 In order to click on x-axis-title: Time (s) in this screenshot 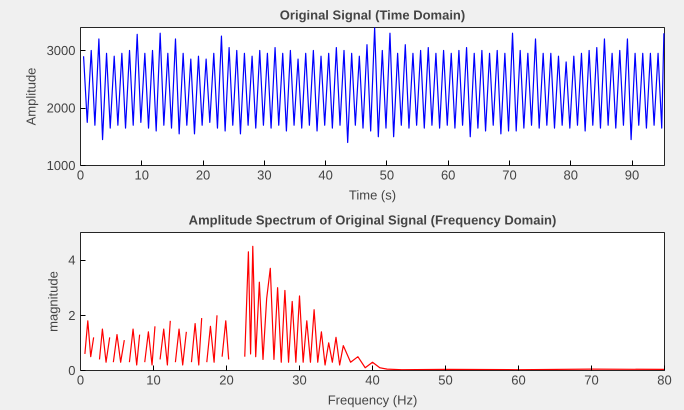, I will do `click(372, 195)`.